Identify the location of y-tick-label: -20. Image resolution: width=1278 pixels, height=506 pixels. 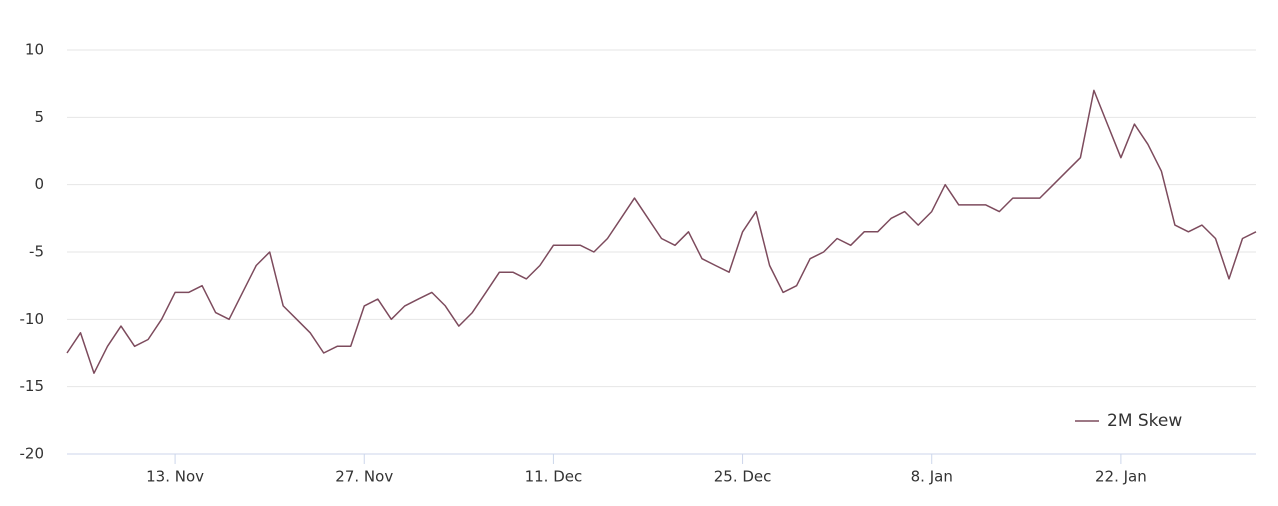
(32, 454).